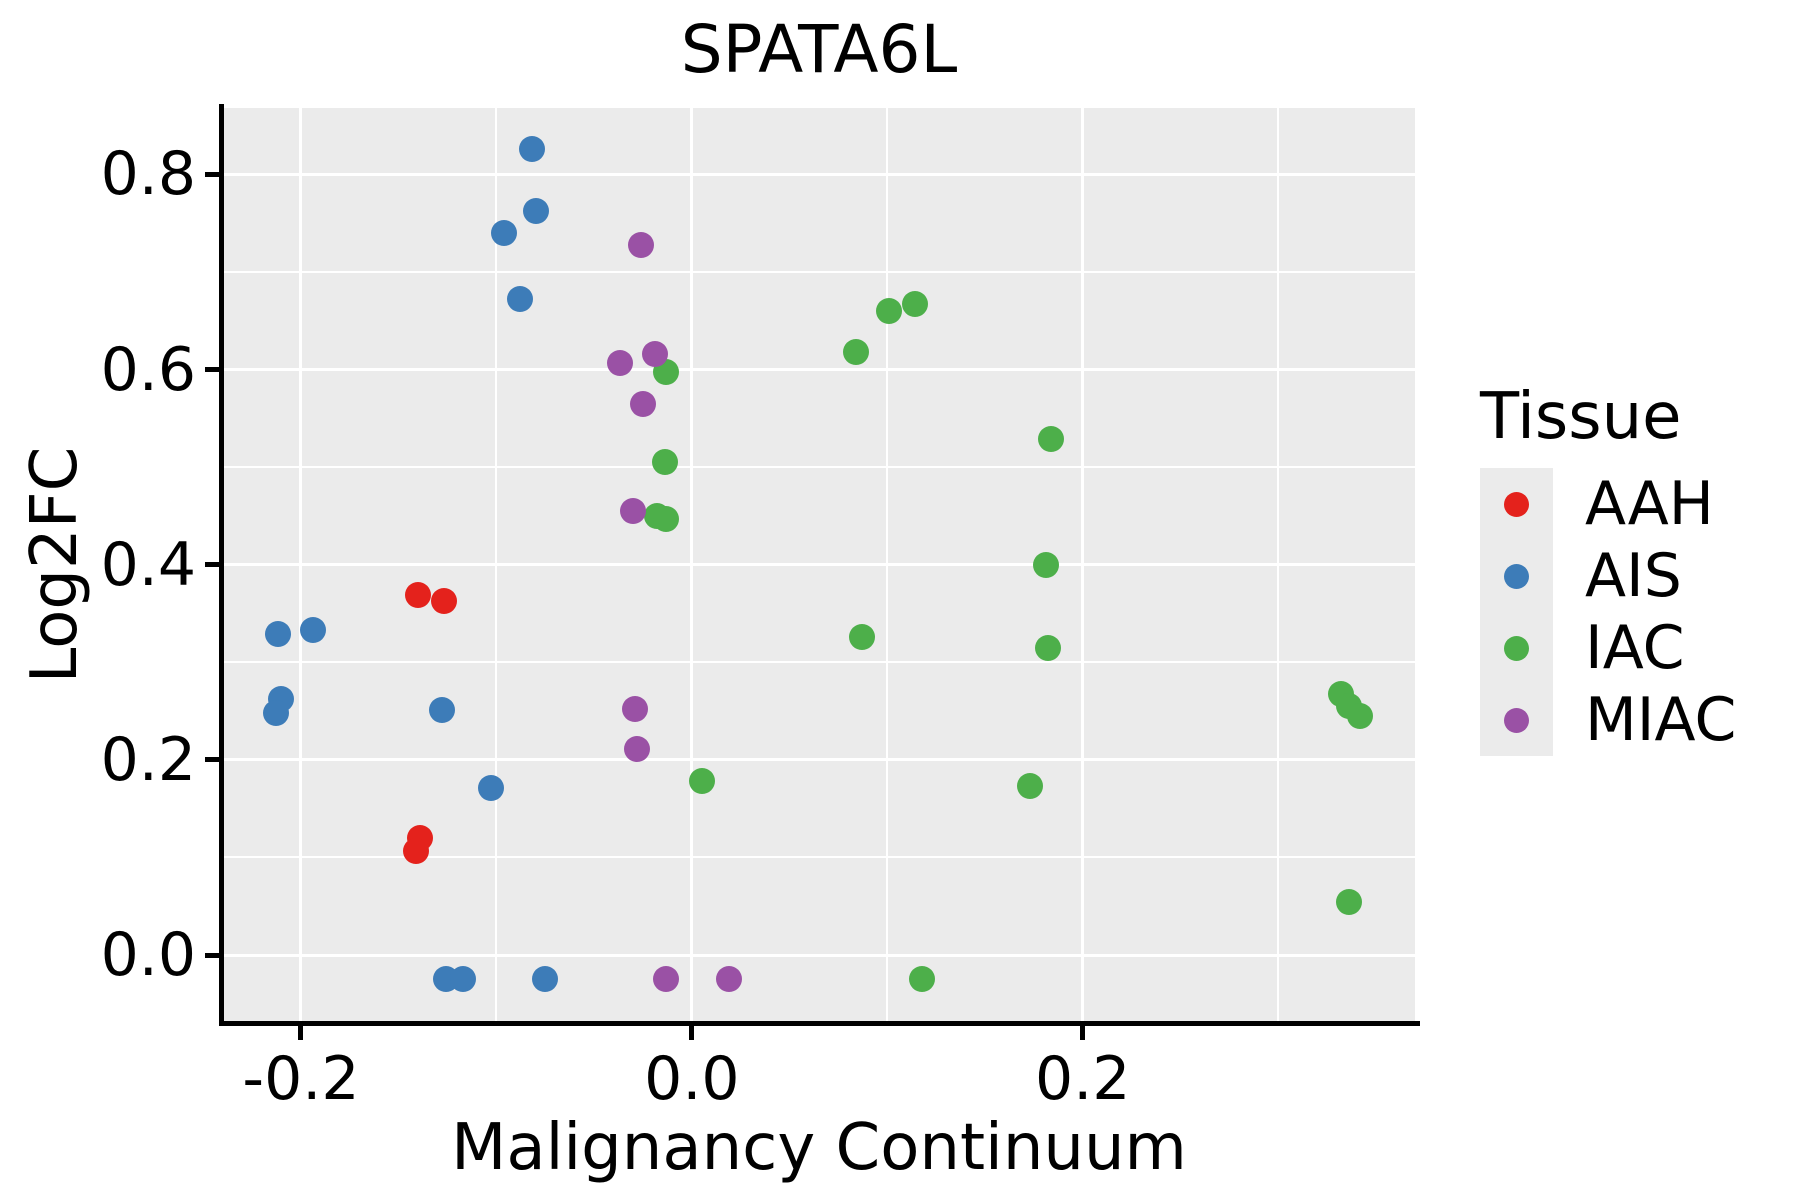  I want to click on x-axis-line, so click(819, 1023).